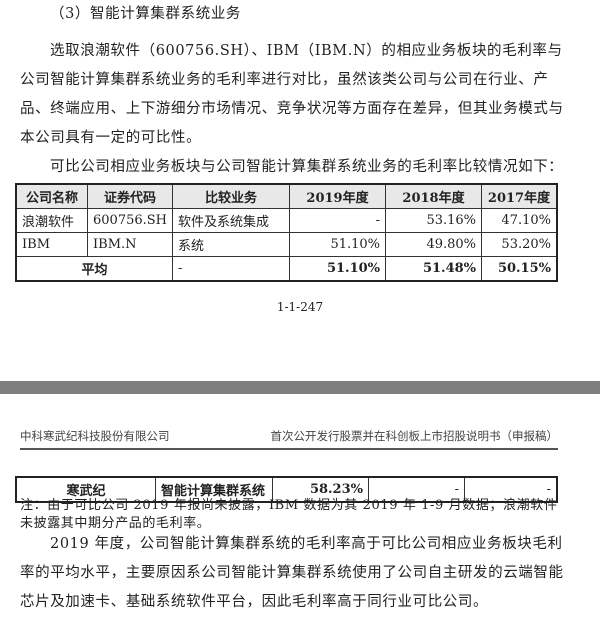 The height and width of the screenshot is (617, 600). I want to click on header-cell: 证券代码, so click(130, 196).